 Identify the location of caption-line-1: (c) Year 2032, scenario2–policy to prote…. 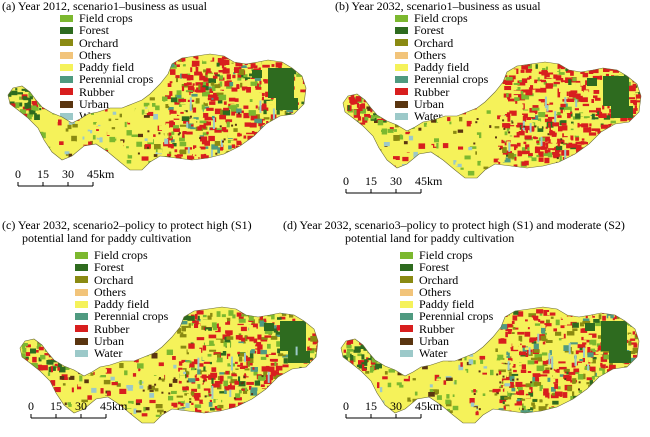
(127, 225).